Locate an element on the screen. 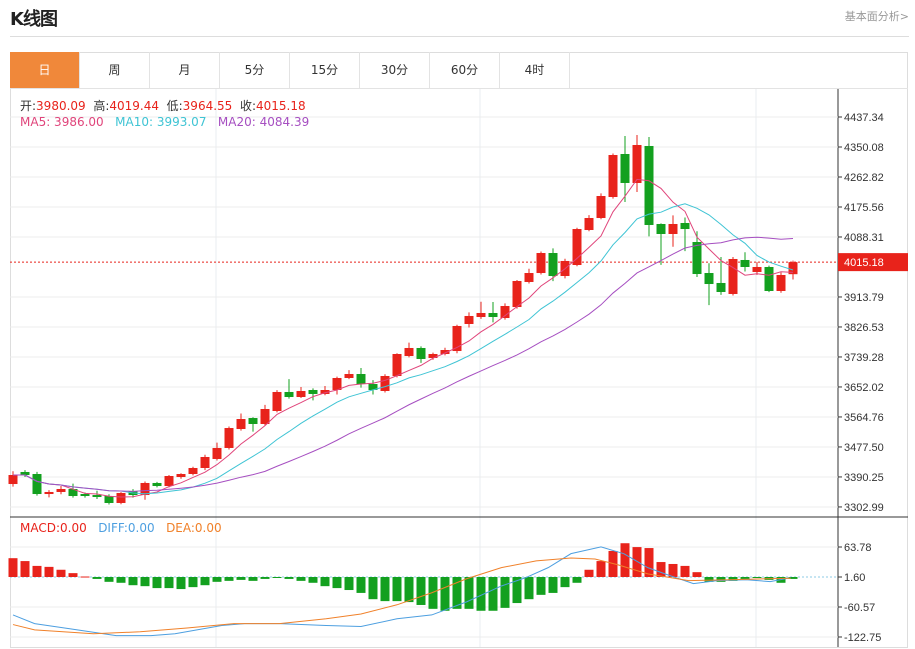 Image resolution: width=915 pixels, height=649 pixels. dea-line is located at coordinates (401, 596).